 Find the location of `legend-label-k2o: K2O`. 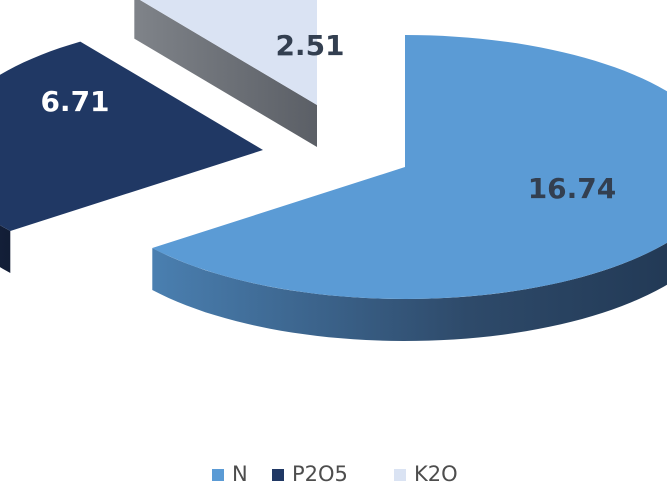

legend-label-k2o: K2O is located at coordinates (436, 474).